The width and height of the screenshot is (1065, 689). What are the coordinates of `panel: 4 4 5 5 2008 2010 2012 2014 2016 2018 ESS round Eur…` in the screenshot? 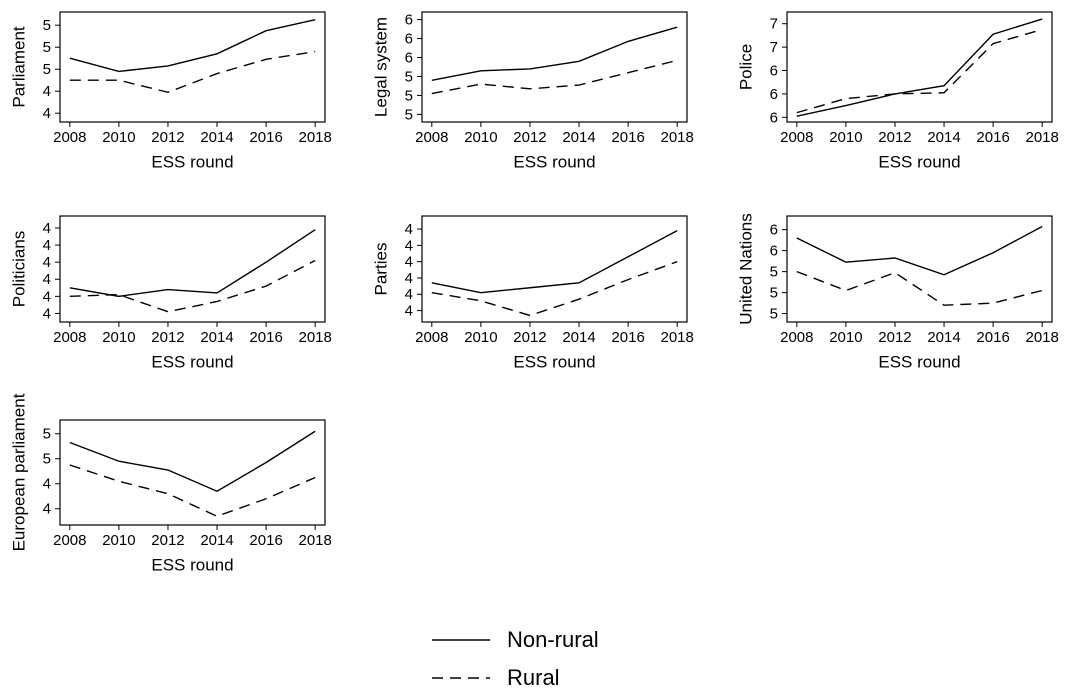 It's located at (170, 483).